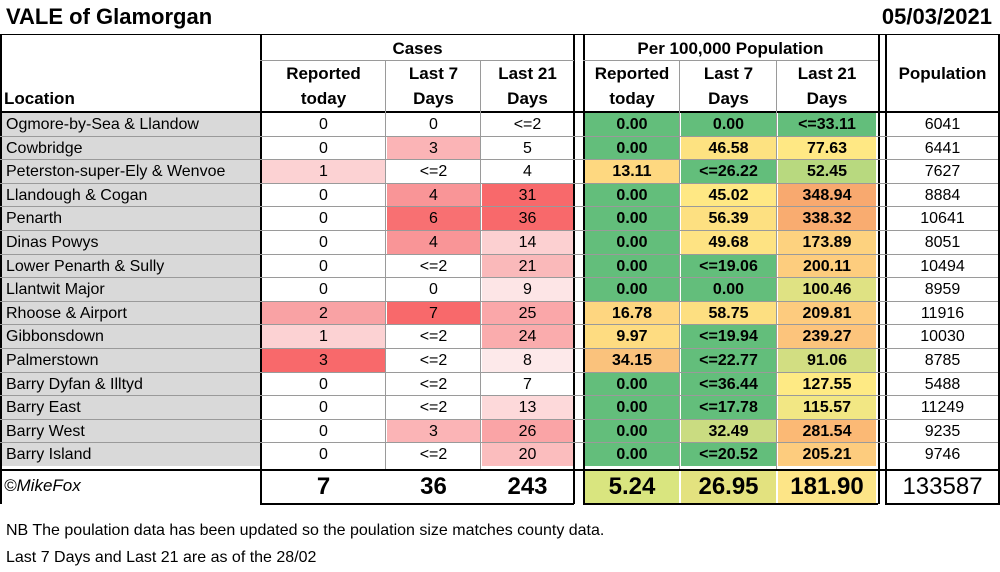 Image resolution: width=1000 pixels, height=572 pixels. Describe the element at coordinates (827, 384) in the screenshot. I see `value-cell-p-21: 127.55` at that location.